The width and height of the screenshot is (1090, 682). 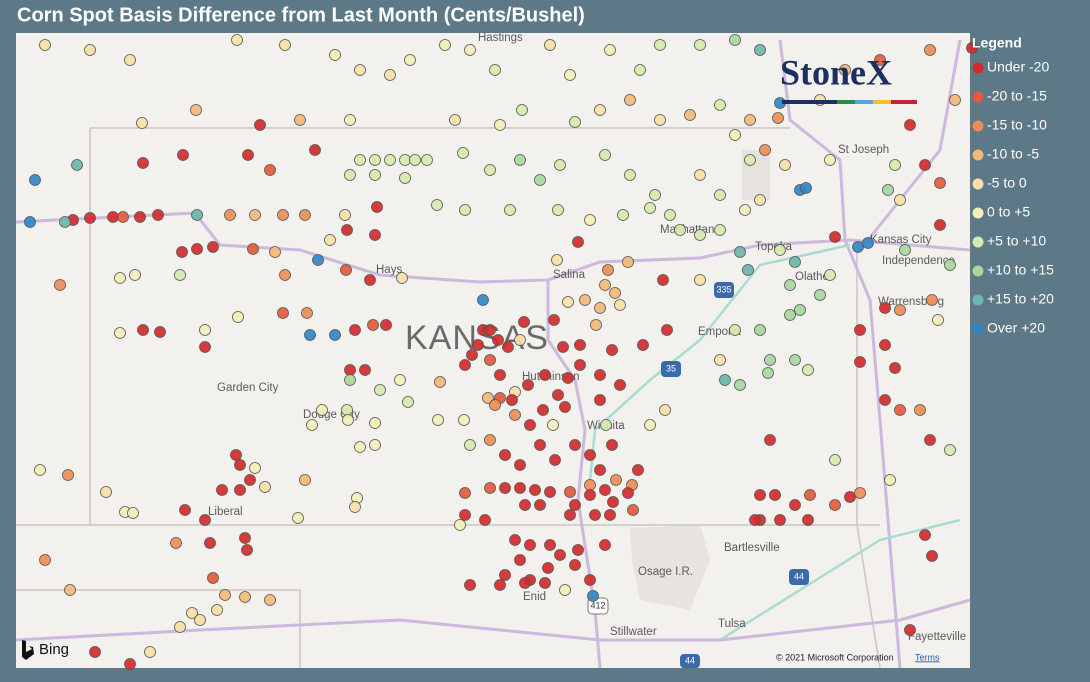 What do you see at coordinates (752, 548) in the screenshot?
I see `place-label: Bartlesville` at bounding box center [752, 548].